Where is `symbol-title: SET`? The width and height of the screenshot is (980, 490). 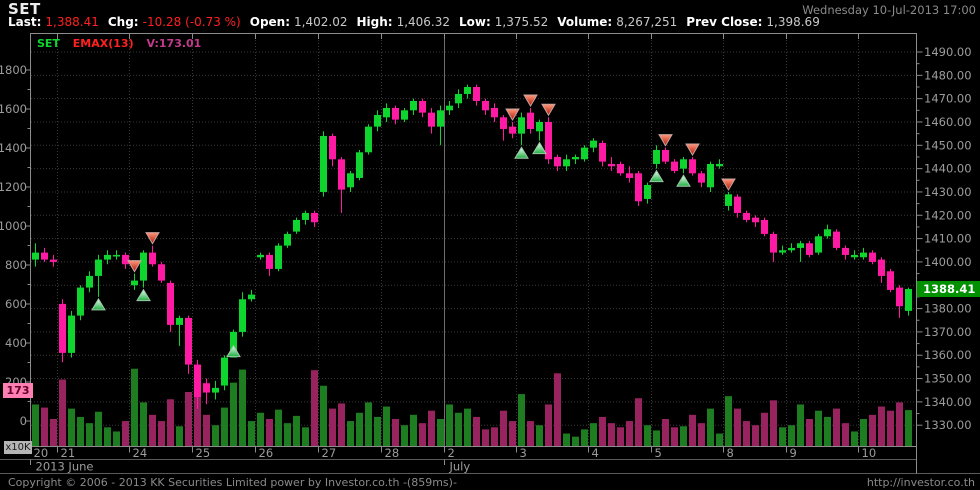
symbol-title: SET is located at coordinates (24, 9).